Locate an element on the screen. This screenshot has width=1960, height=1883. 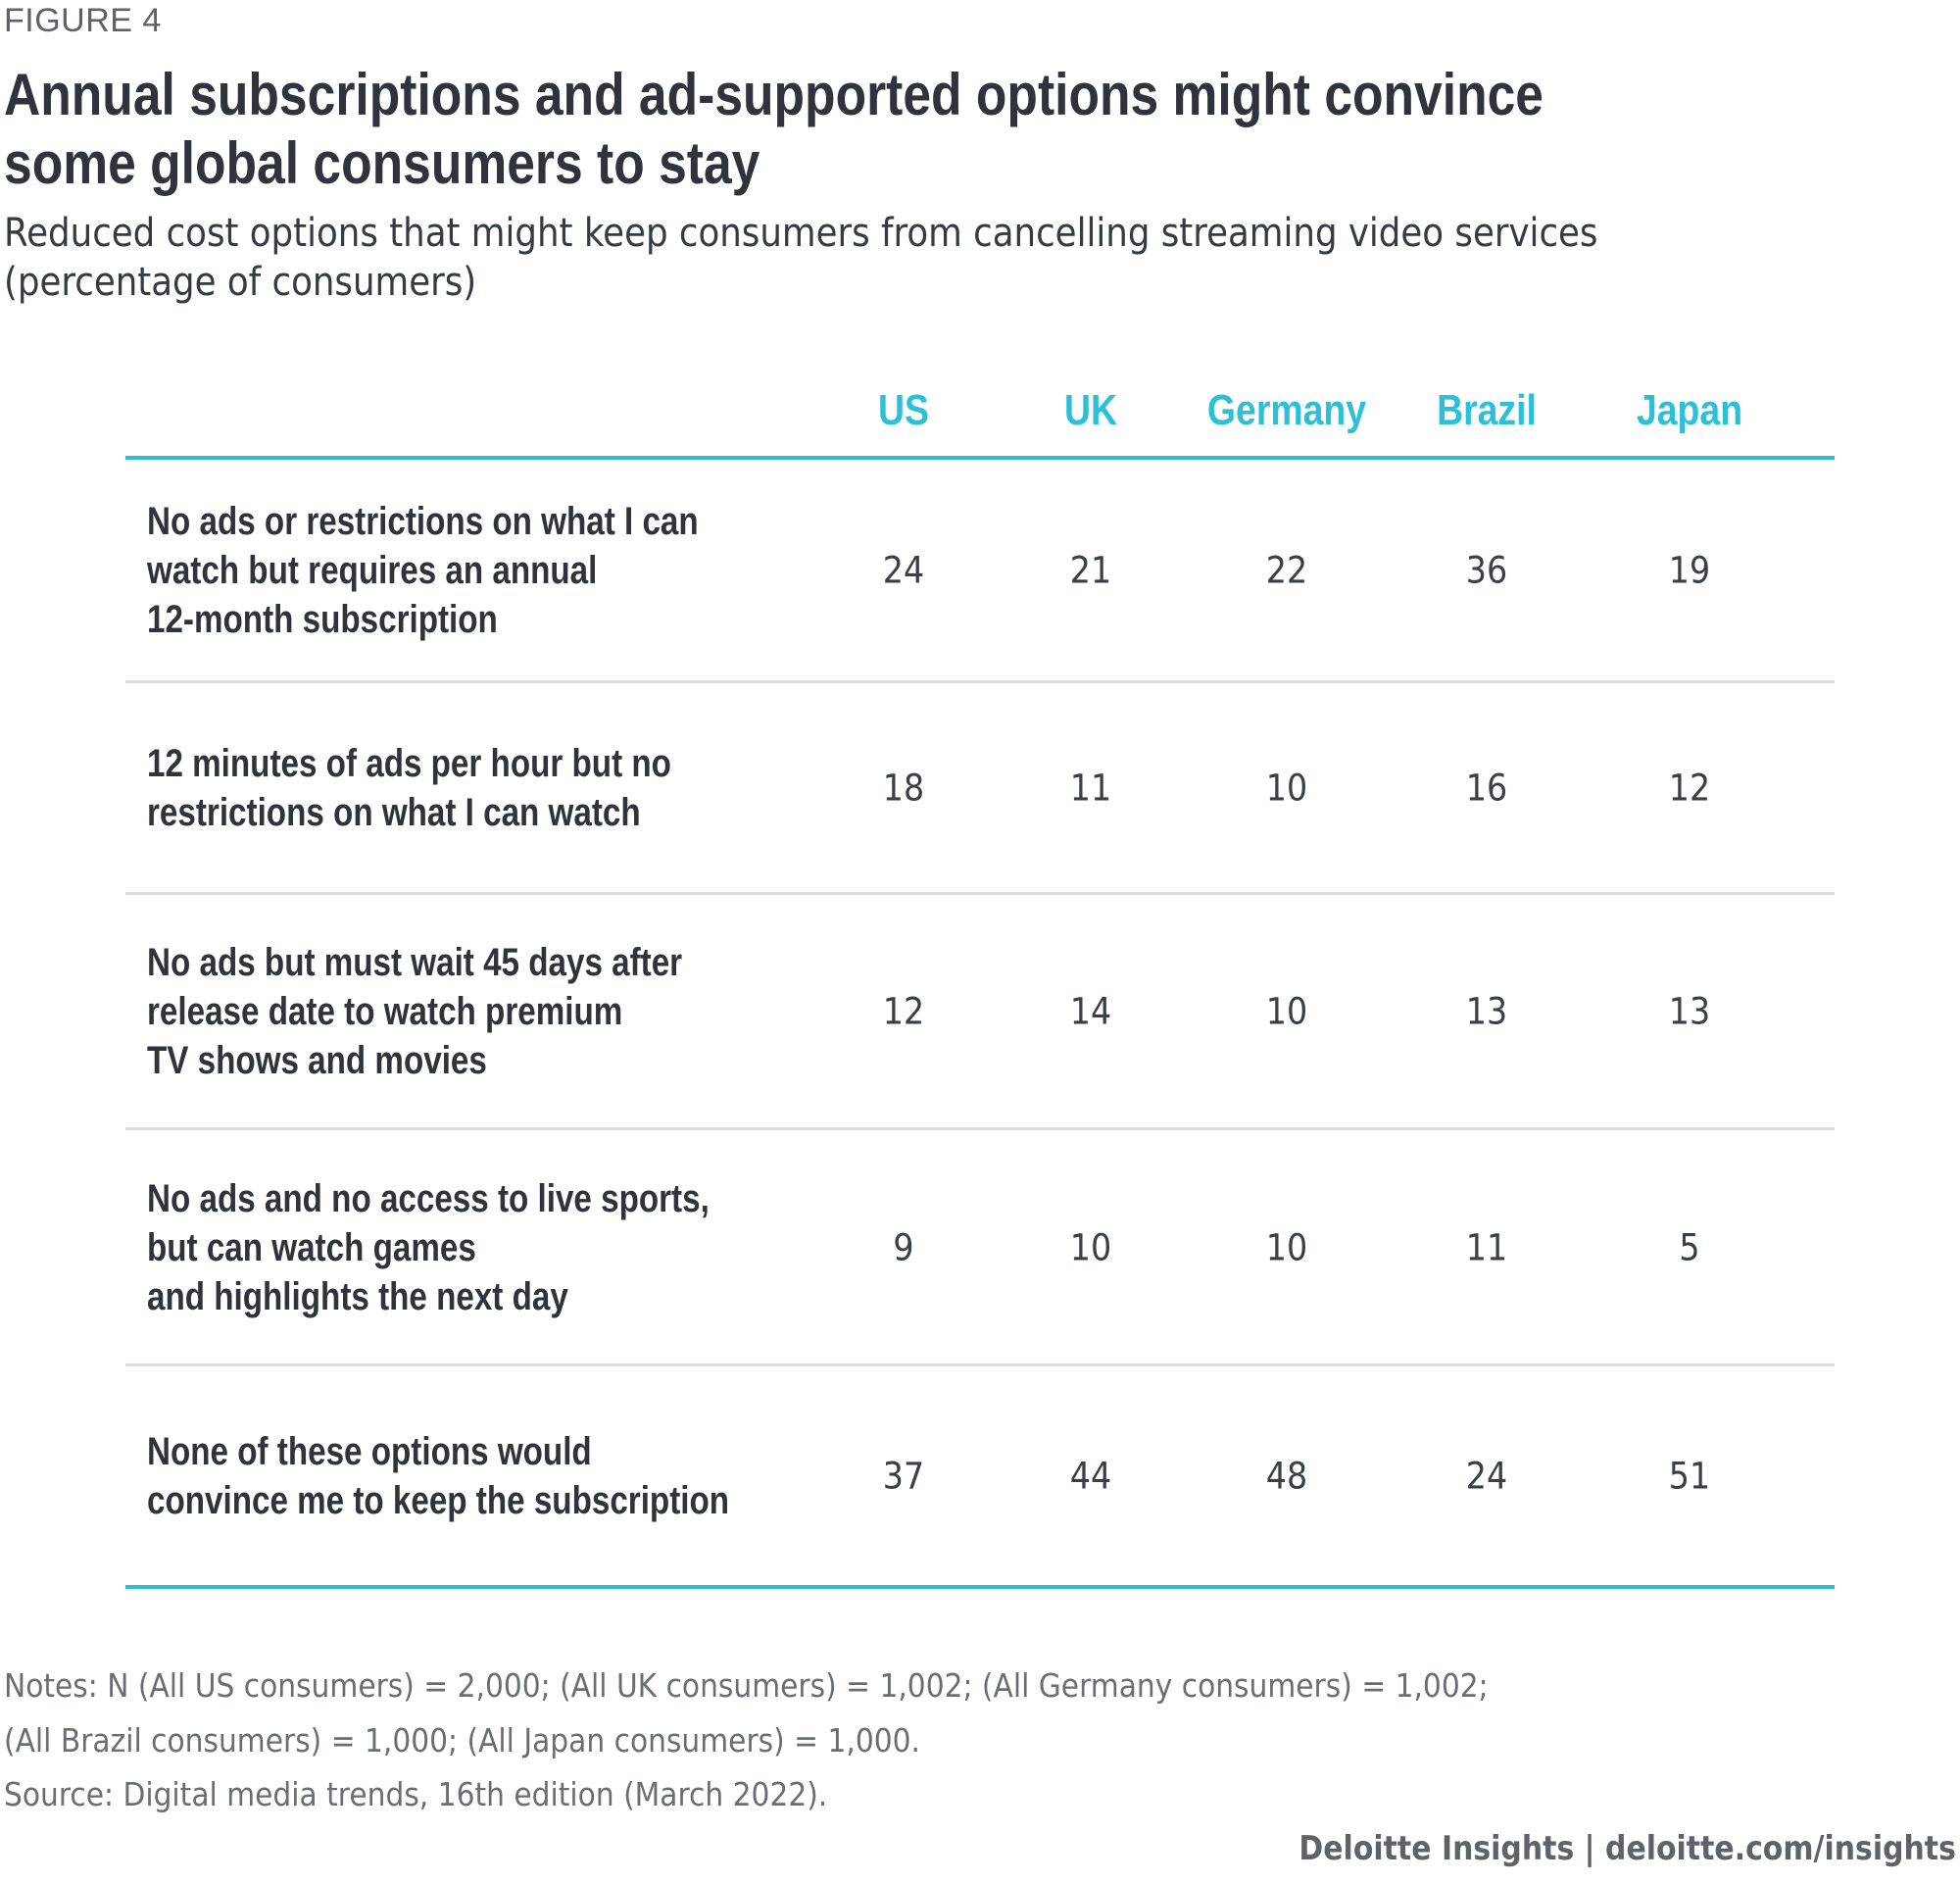
cell-us: 18 is located at coordinates (903, 789).